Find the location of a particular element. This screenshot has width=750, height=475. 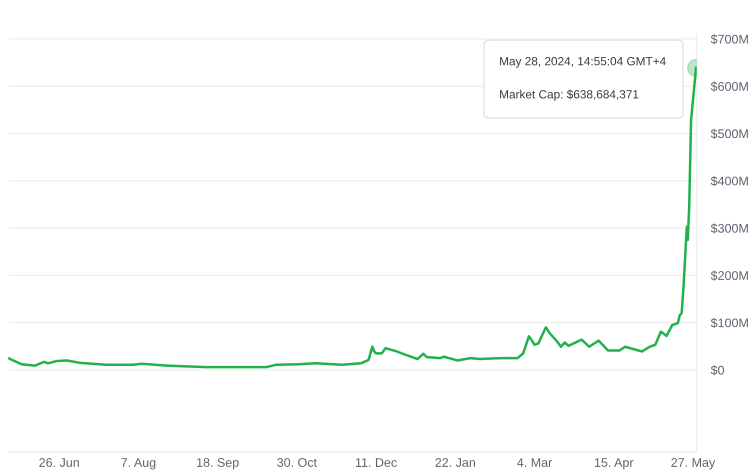

y-tick-label: $0 is located at coordinates (717, 370).